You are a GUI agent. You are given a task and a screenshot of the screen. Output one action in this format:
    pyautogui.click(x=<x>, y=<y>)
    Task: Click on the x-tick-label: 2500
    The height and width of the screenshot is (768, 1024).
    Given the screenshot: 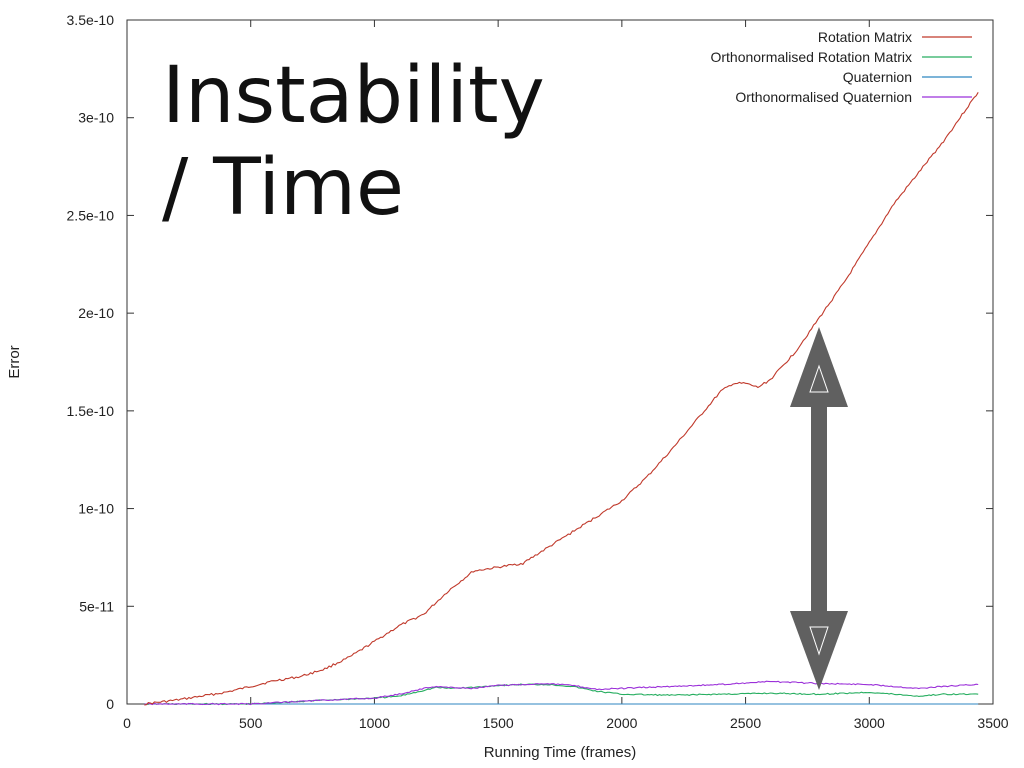 What is the action you would take?
    pyautogui.click(x=745, y=723)
    